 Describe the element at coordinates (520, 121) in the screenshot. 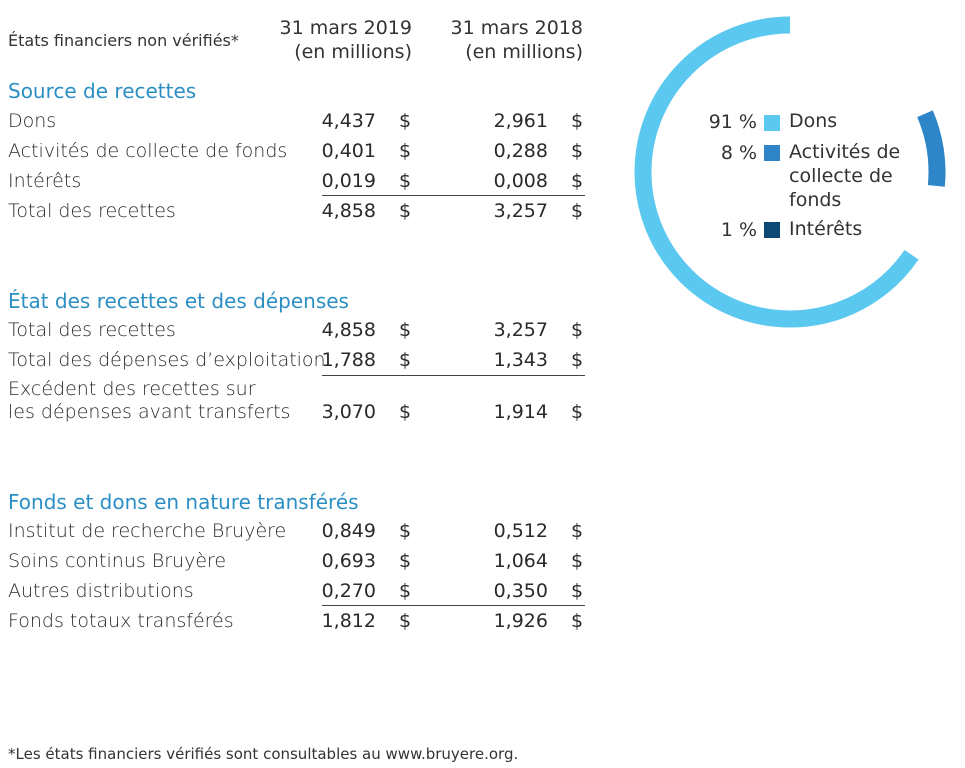

I see `value-2018: 2,961` at that location.